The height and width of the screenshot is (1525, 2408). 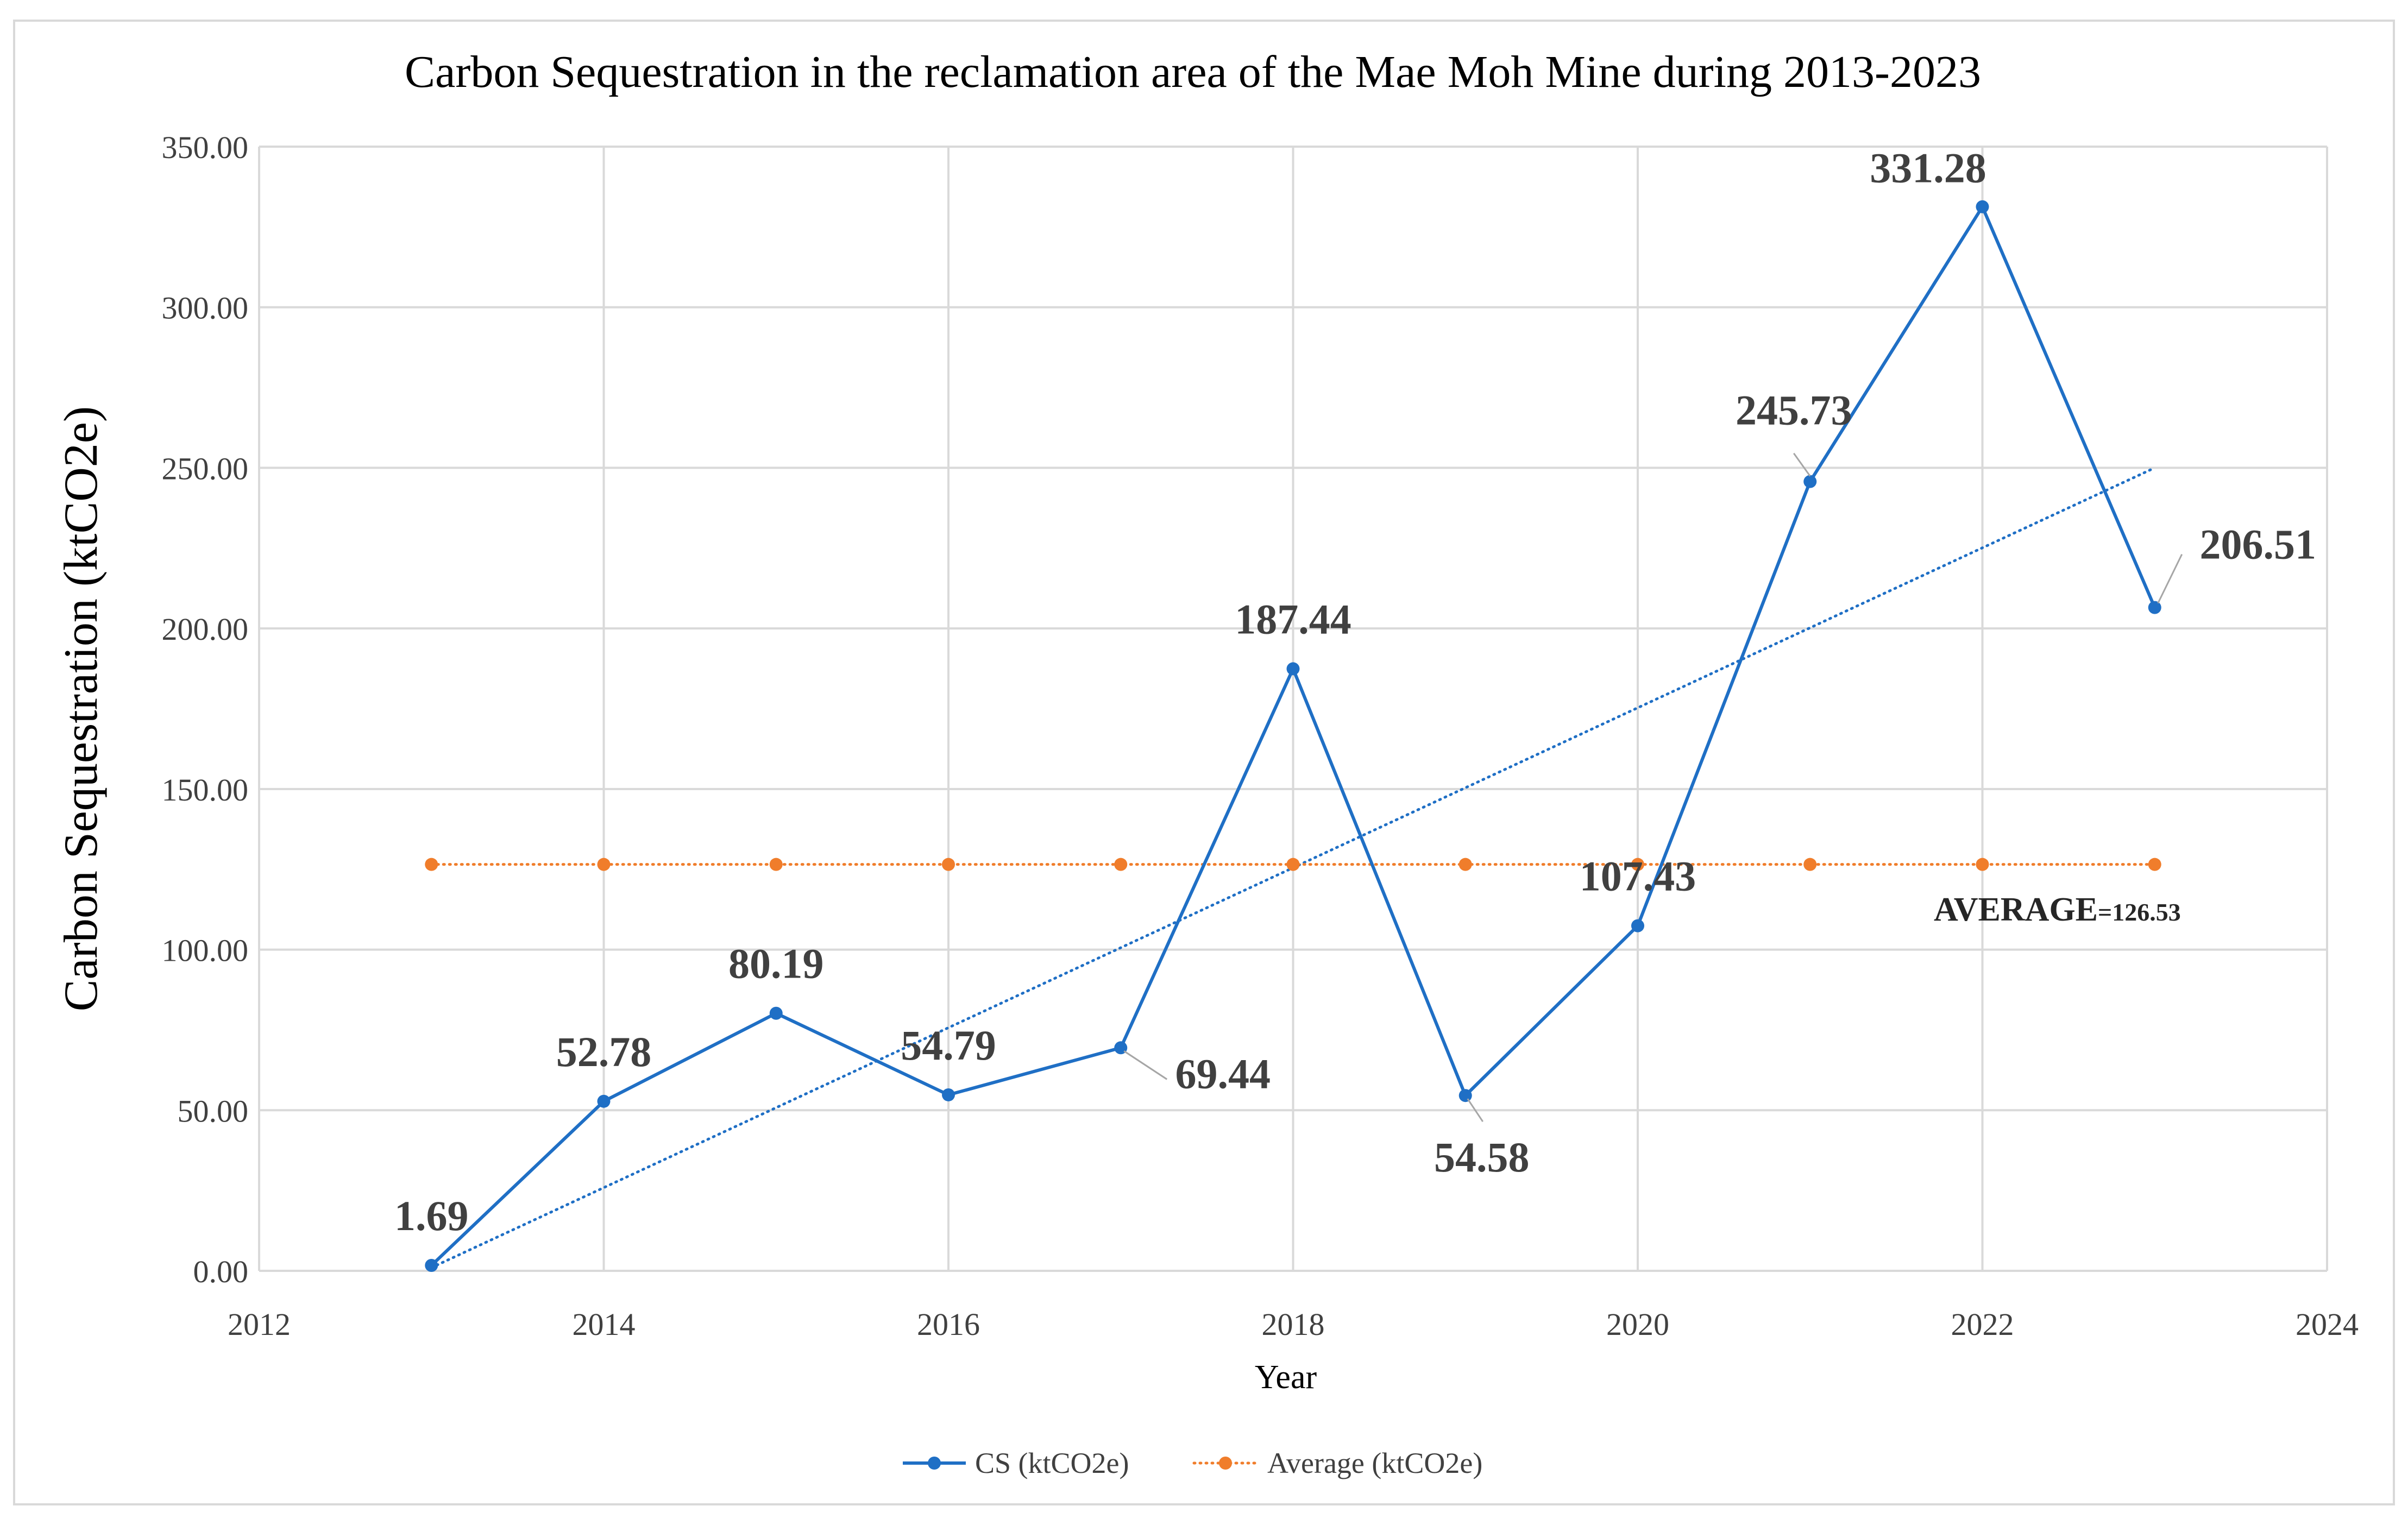 What do you see at coordinates (604, 1051) in the screenshot?
I see `data-label: 52.78` at bounding box center [604, 1051].